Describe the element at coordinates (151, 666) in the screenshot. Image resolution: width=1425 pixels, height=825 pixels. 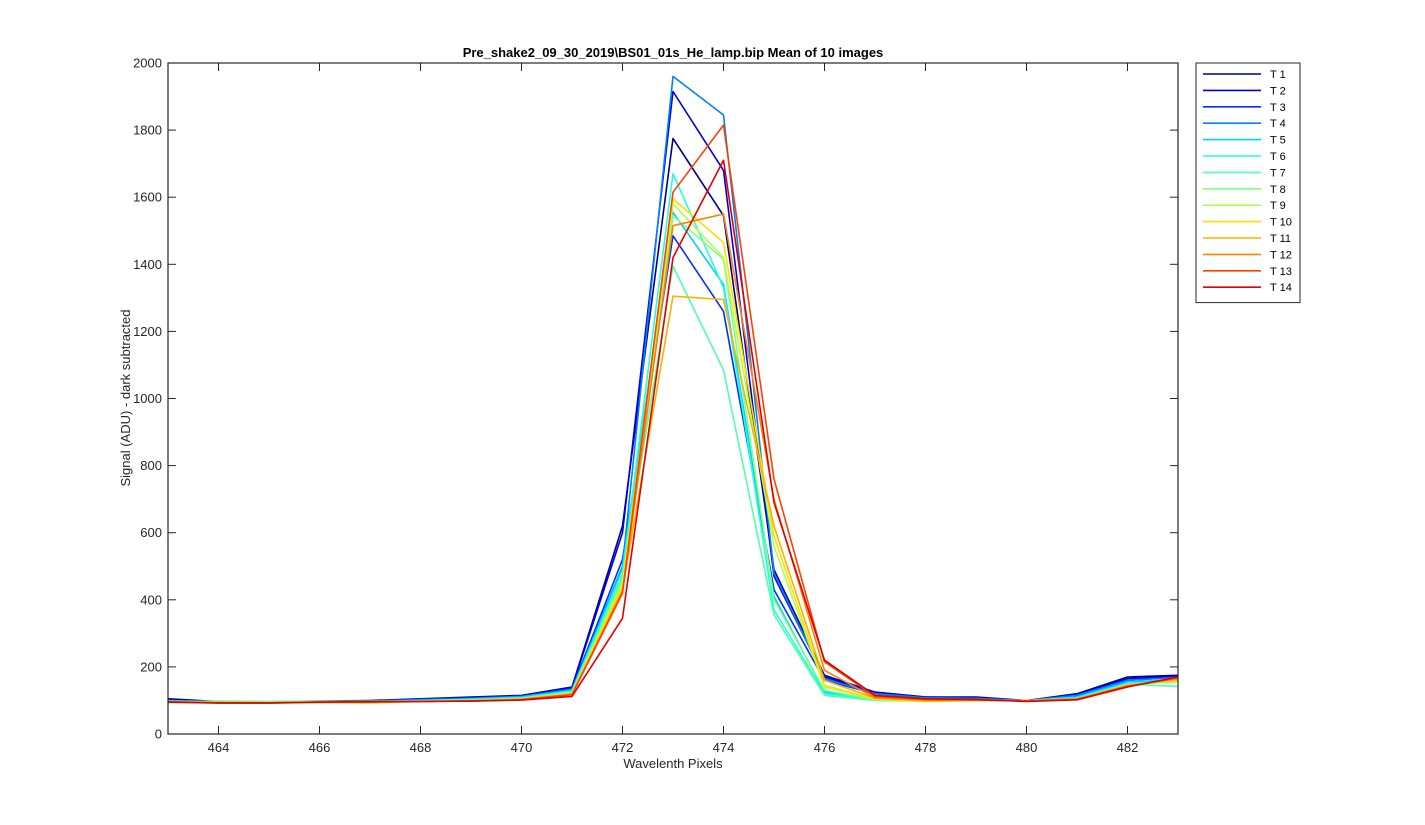
I see `y-tick-label: 200` at that location.